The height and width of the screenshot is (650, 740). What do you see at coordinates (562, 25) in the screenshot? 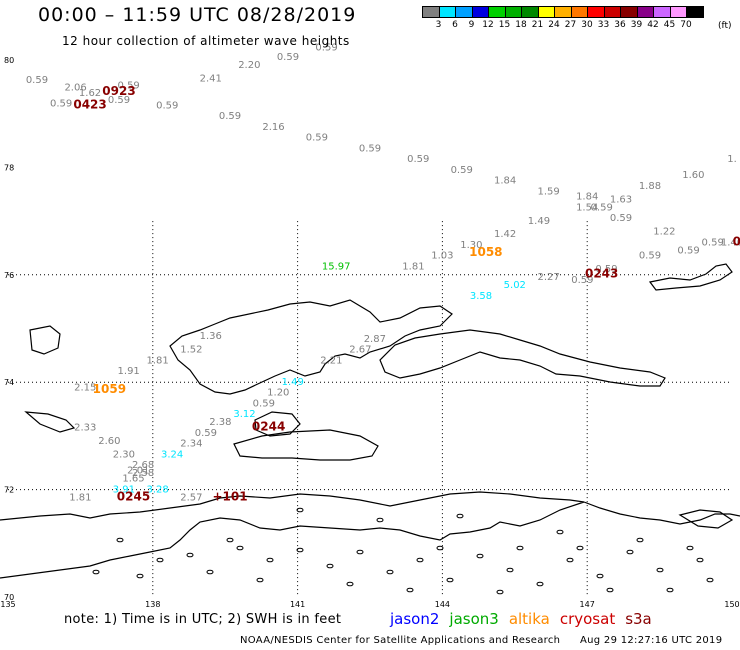
I see `legend-labels: 3 6 9 12 15 18 21 24 27 30 33 36 39 42 45 70` at bounding box center [562, 25].